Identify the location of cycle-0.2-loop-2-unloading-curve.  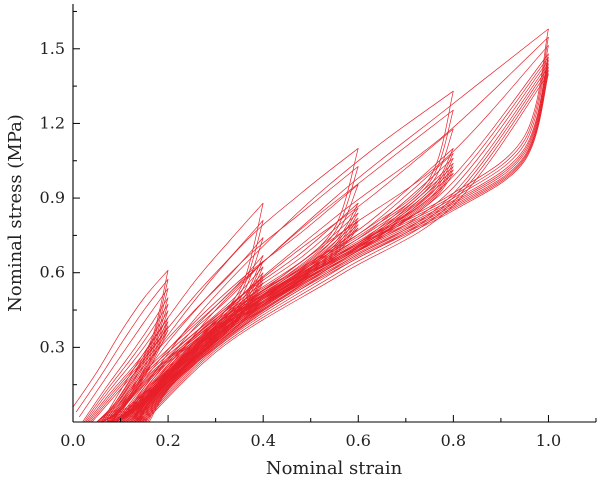
(132, 359).